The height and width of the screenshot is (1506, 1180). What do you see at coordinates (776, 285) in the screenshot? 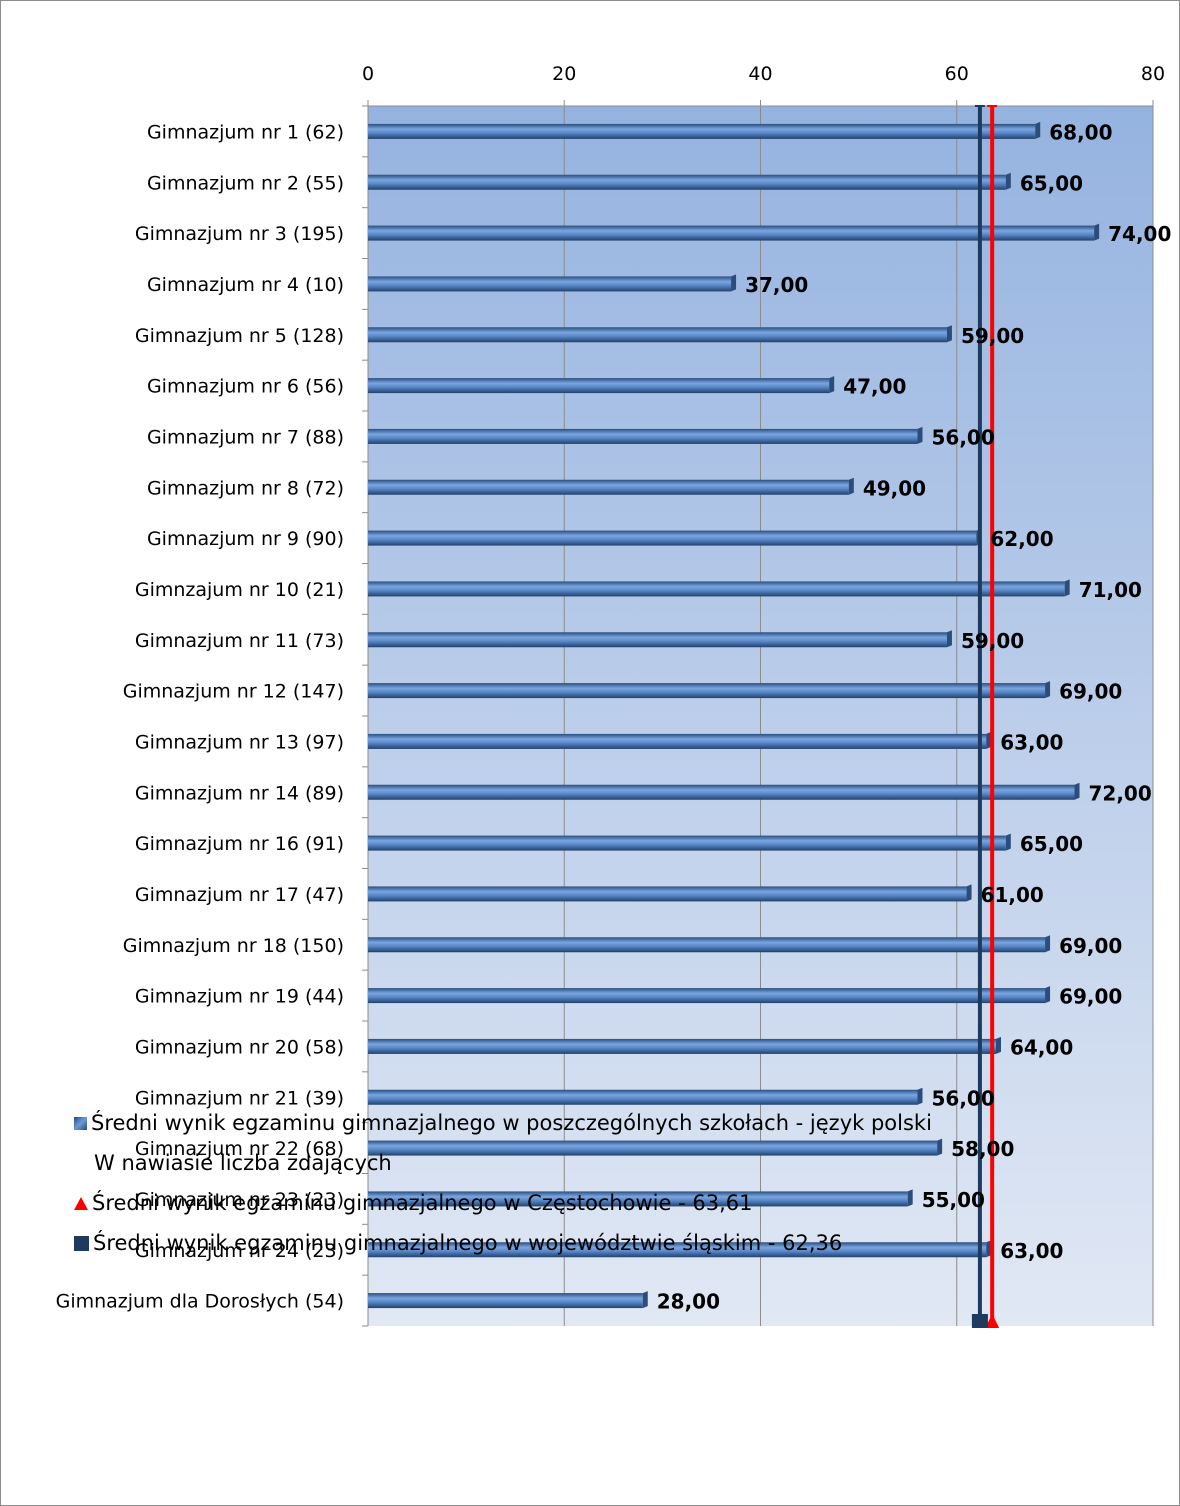
I see `data-label: 37,00` at bounding box center [776, 285].